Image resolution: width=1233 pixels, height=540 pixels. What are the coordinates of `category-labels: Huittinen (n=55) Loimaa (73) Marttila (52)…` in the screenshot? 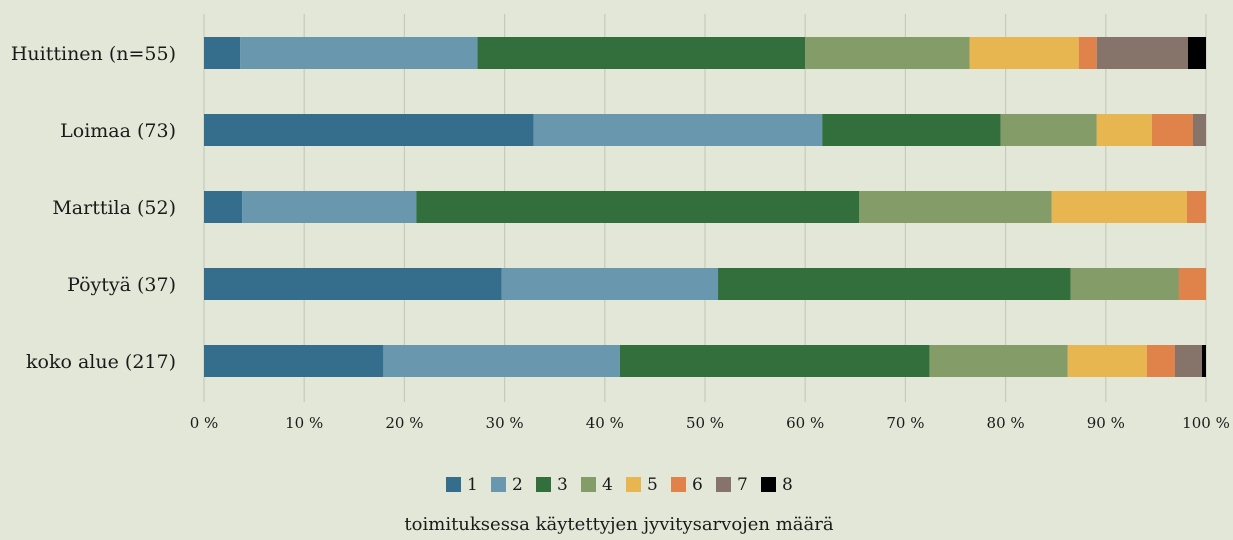 It's located at (93, 208).